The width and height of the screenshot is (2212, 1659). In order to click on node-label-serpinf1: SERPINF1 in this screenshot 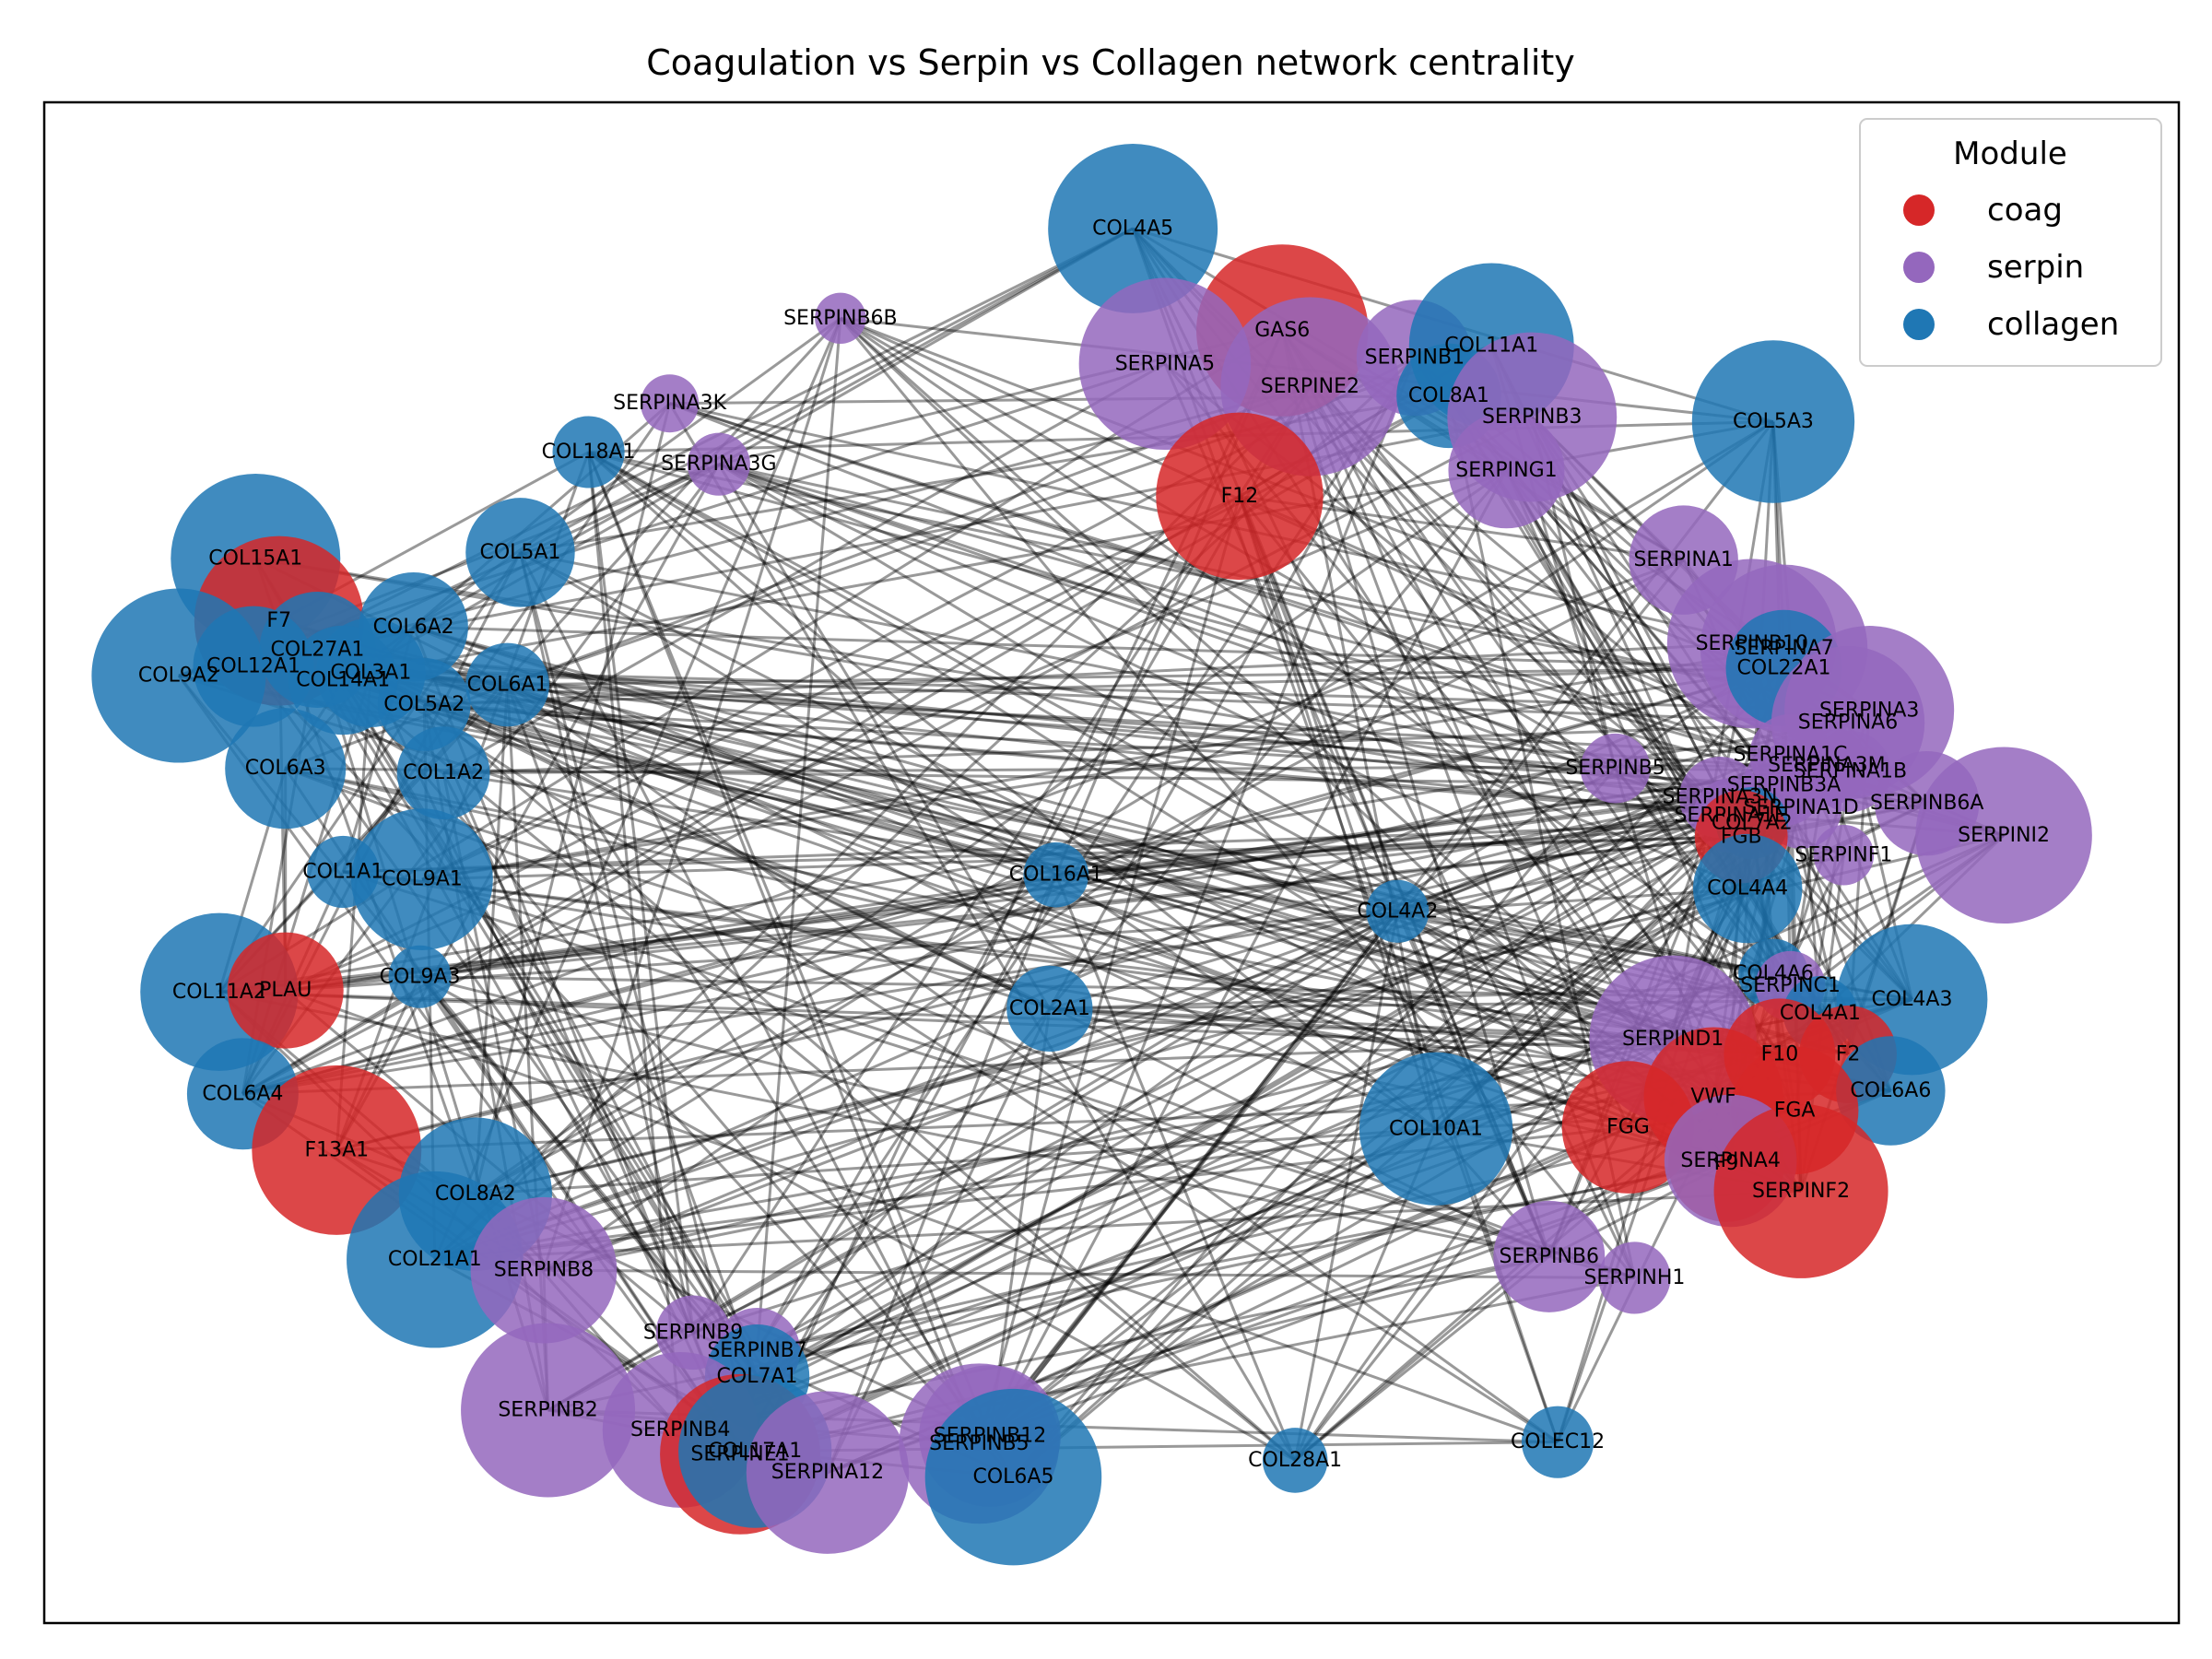, I will do `click(1843, 854)`.